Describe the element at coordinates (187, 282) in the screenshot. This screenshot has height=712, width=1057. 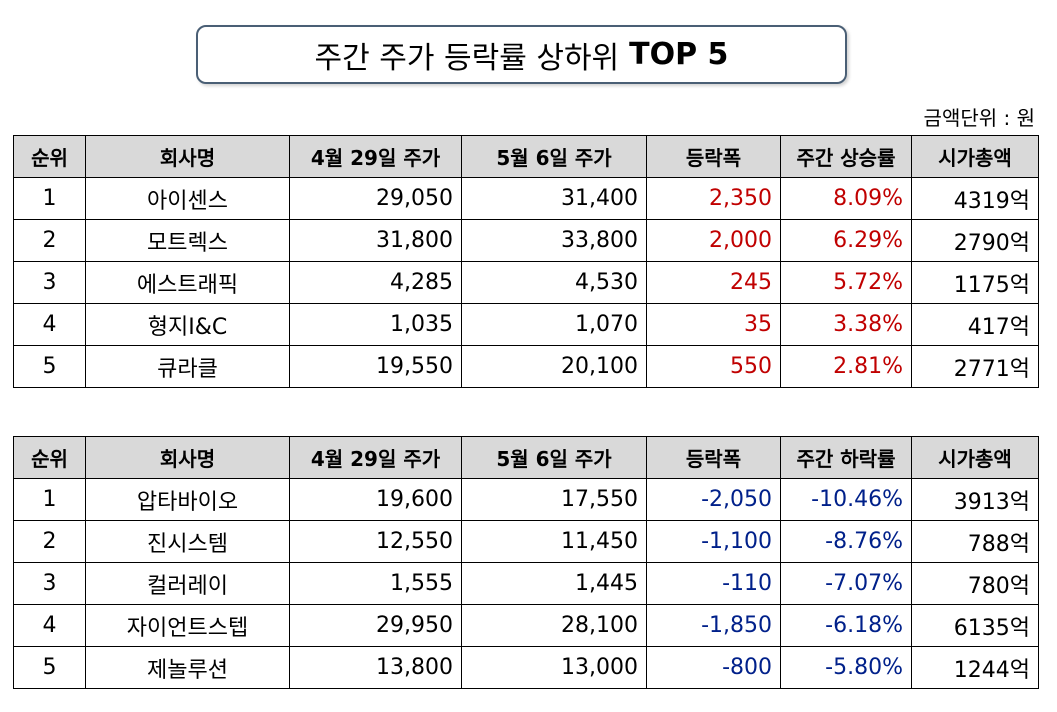
I see `cell-company: 에스트래픽` at that location.